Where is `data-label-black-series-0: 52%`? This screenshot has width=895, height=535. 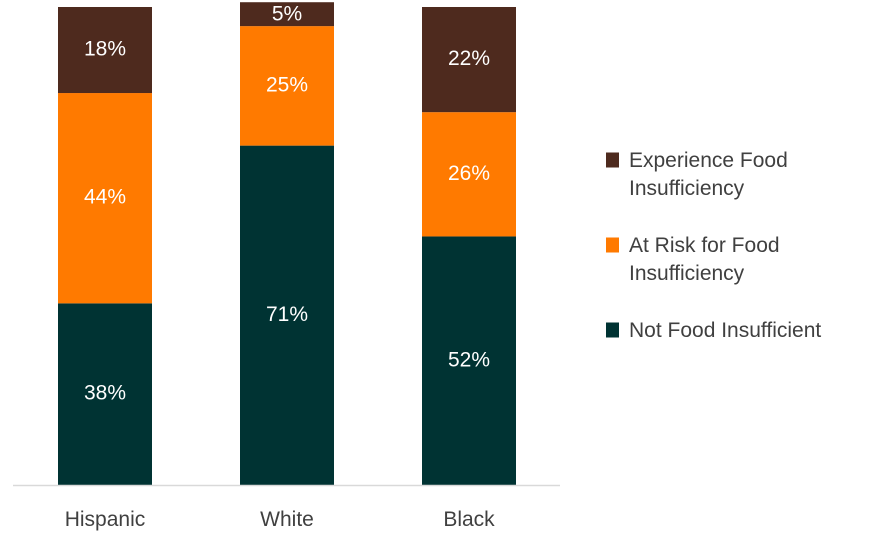
data-label-black-series-0: 52% is located at coordinates (469, 359).